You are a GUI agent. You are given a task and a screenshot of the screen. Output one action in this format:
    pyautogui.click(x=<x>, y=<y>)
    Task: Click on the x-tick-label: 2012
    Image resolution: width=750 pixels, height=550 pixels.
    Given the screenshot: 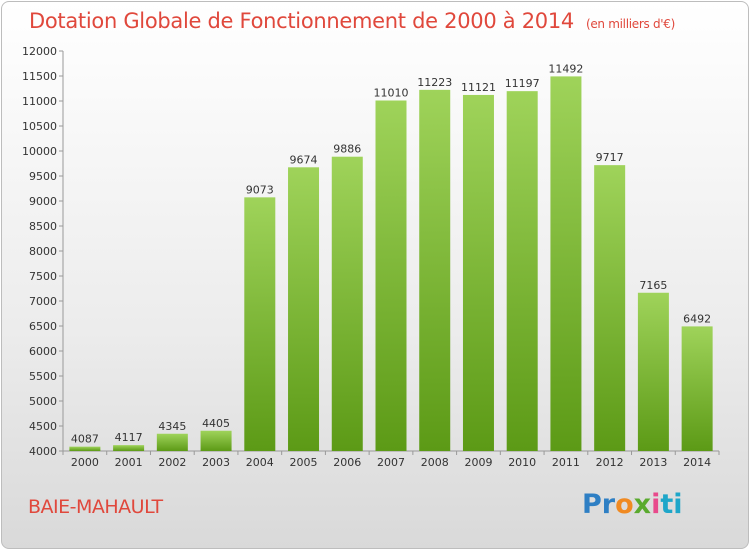 What is the action you would take?
    pyautogui.click(x=610, y=462)
    